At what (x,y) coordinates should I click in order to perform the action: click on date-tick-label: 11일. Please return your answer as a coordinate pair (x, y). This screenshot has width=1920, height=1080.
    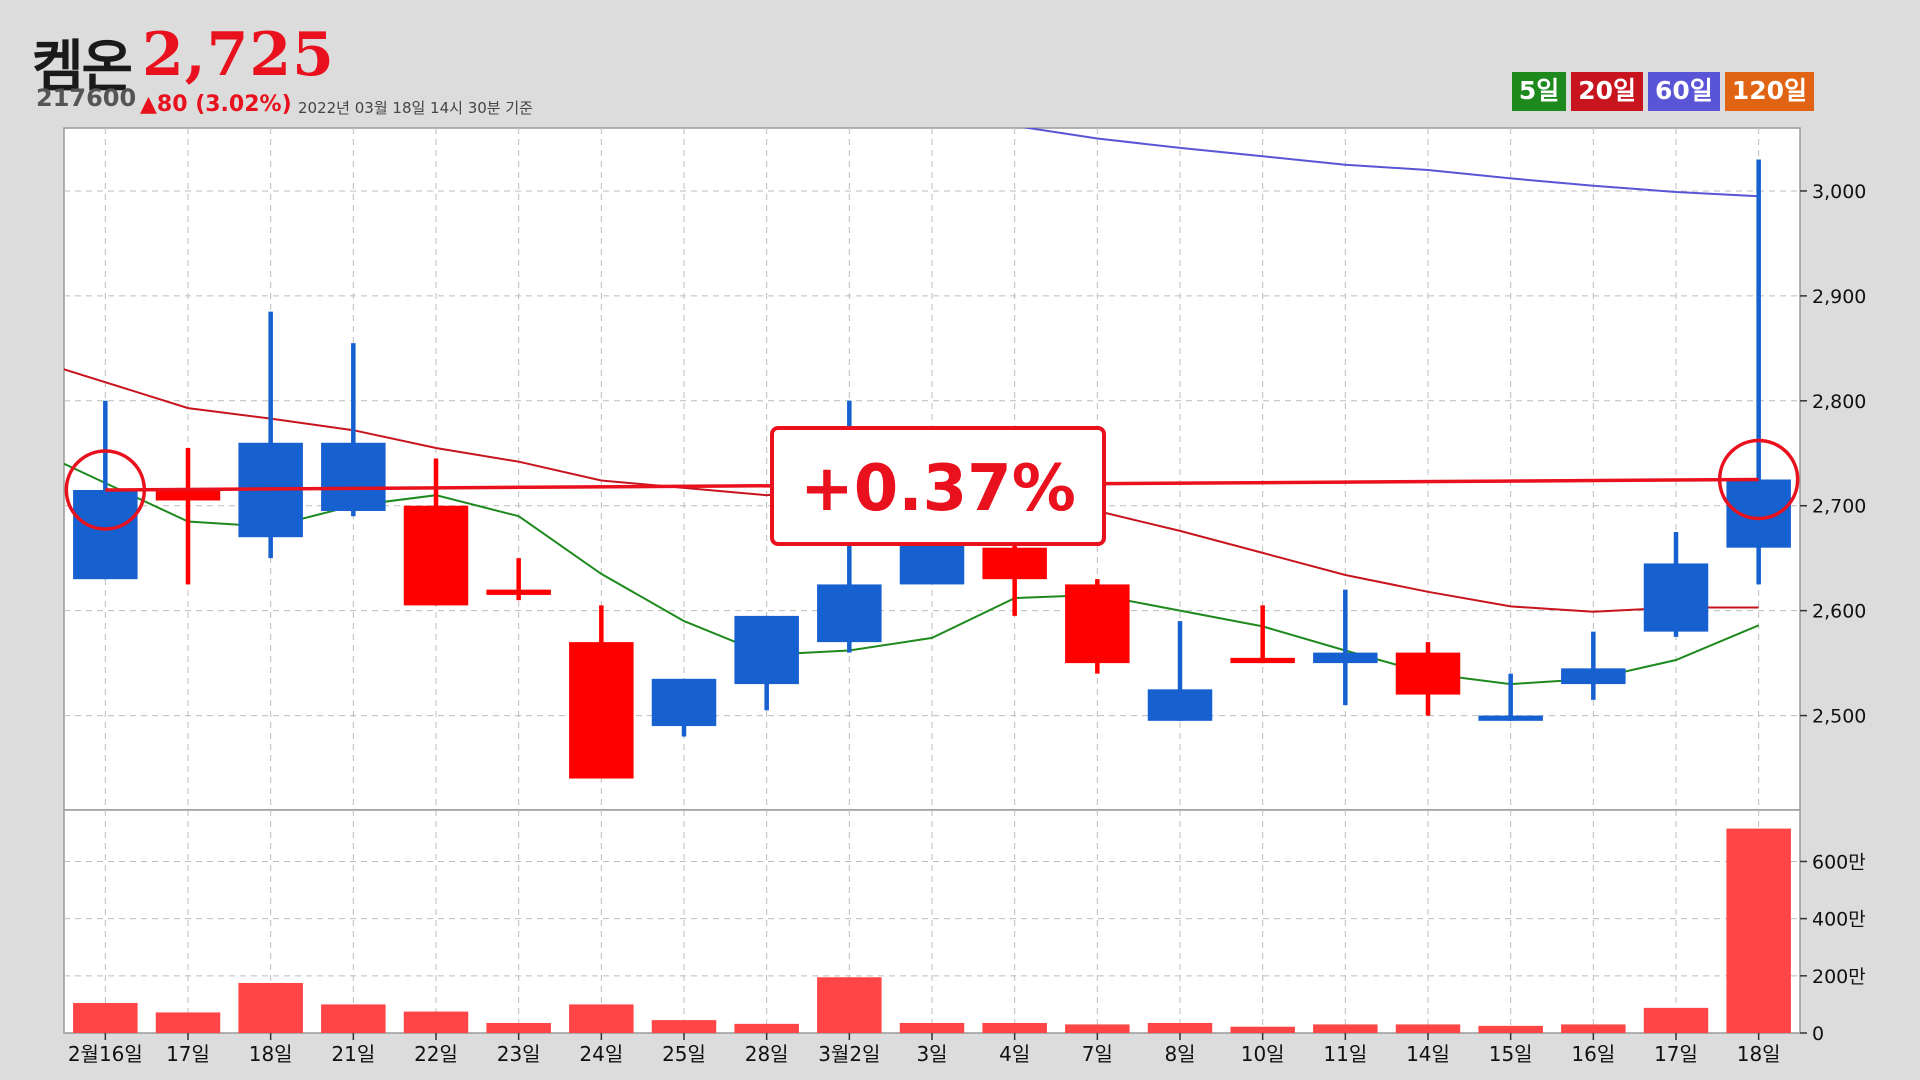
    Looking at the image, I should click on (1345, 1054).